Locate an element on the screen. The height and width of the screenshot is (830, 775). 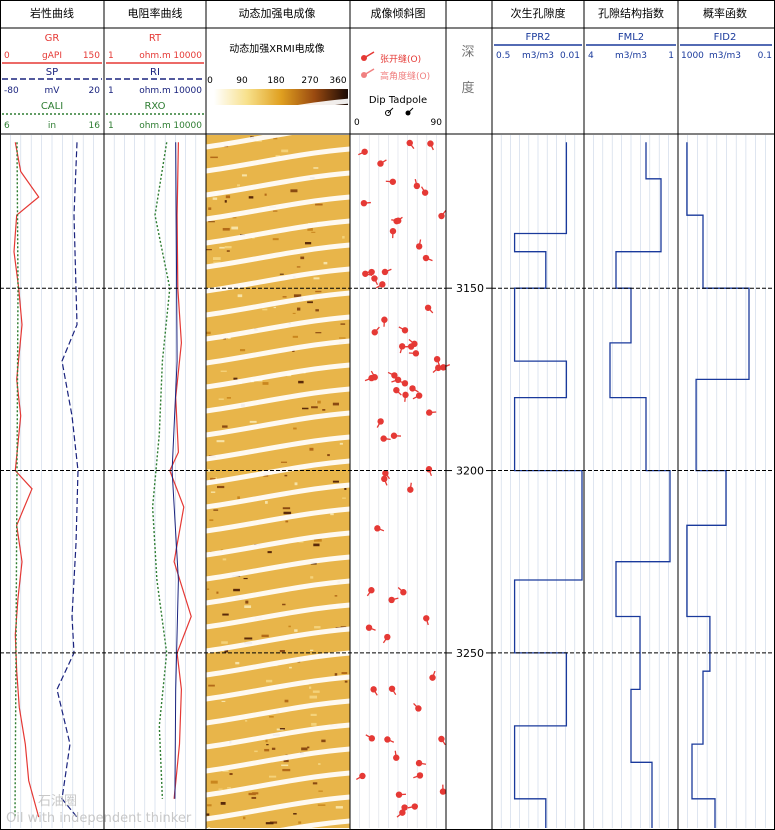
curve-name-gr: GR is located at coordinates (52, 38).